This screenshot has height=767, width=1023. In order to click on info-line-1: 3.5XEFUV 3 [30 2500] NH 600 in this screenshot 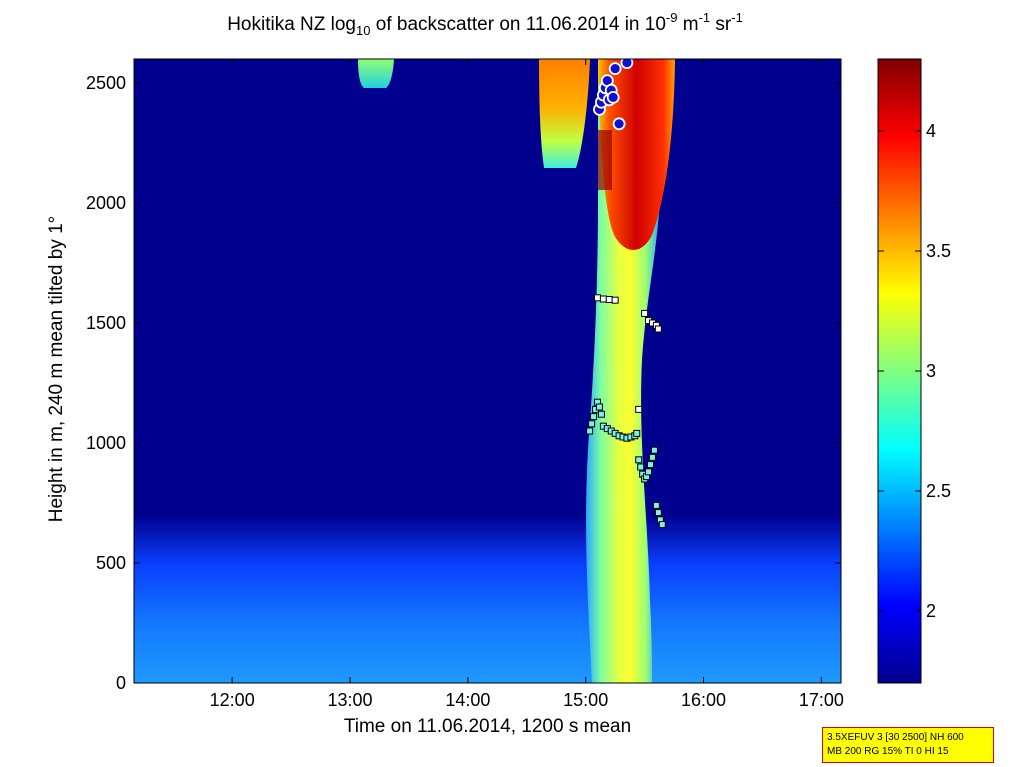, I will do `click(895, 737)`.